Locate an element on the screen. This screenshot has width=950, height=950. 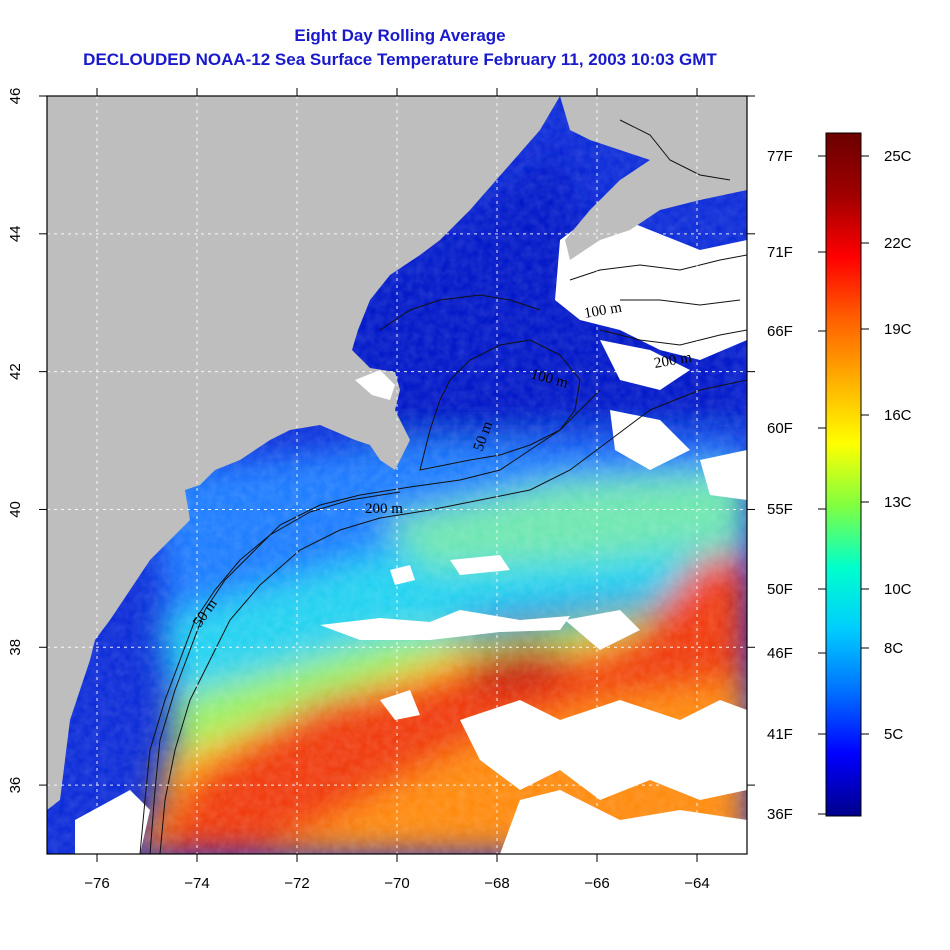
colorbar-fahrenheit-label: 50F is located at coordinates (780, 589).